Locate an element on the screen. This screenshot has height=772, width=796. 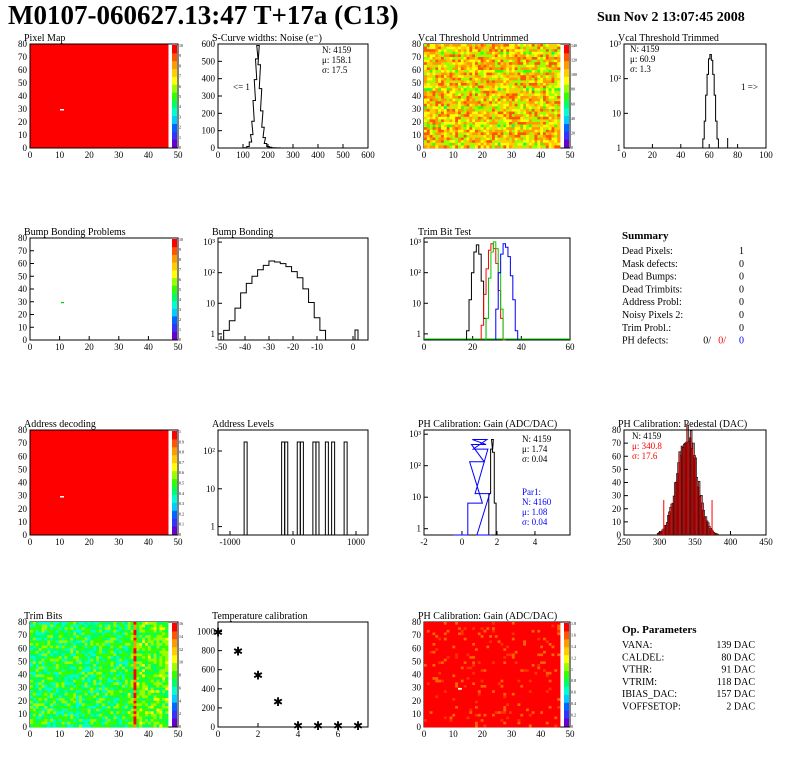
stats-text: σ: 0.04 is located at coordinates (535, 459).